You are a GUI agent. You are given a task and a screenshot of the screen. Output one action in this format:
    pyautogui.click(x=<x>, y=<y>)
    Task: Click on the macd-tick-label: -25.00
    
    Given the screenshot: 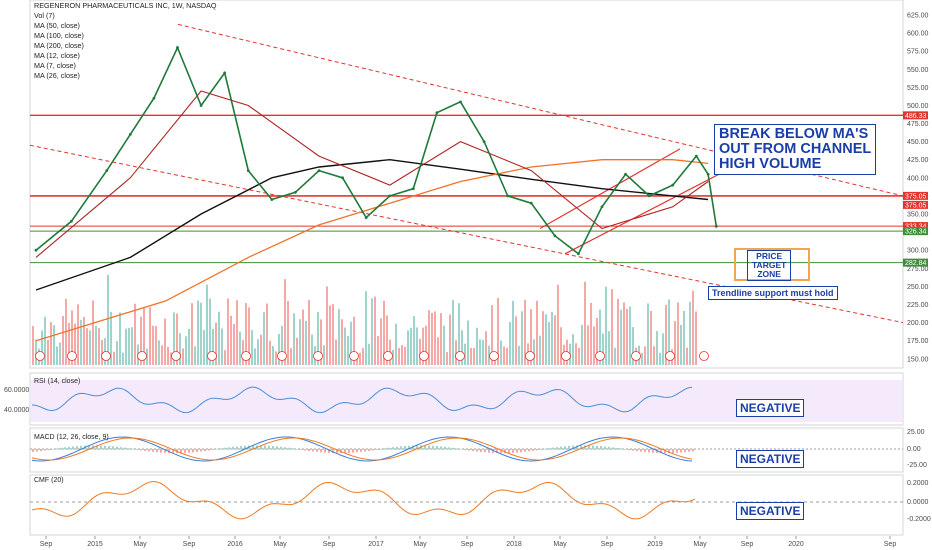 What is the action you would take?
    pyautogui.click(x=917, y=465)
    